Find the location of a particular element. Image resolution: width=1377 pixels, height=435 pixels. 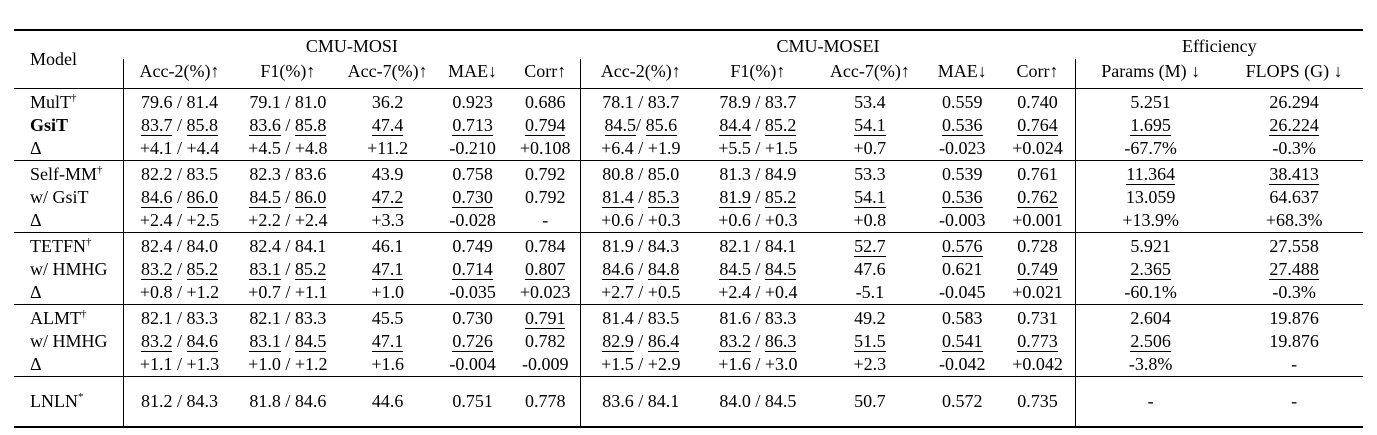

underlined-value: 47.4 is located at coordinates (387, 126).